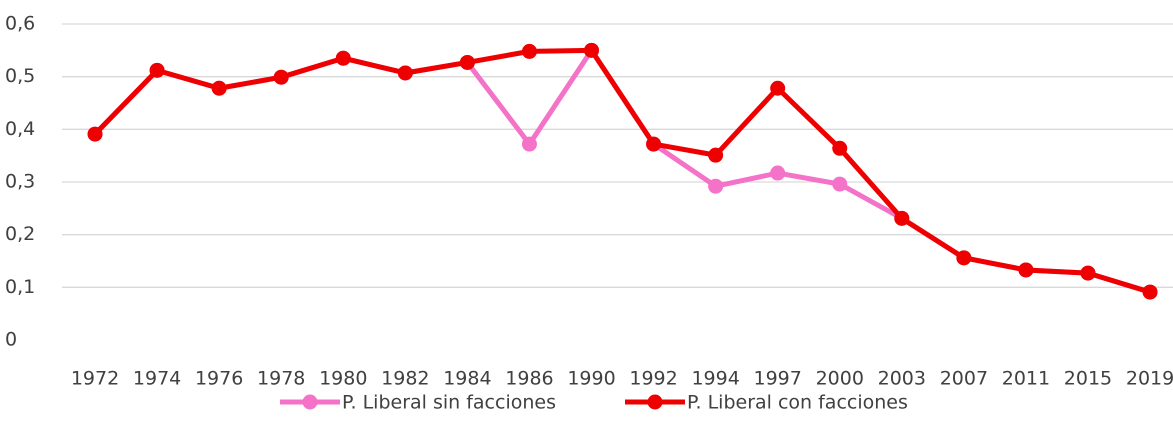 The image size is (1173, 441). Describe the element at coordinates (1149, 379) in the screenshot. I see `x-tick-label: 2019` at that location.